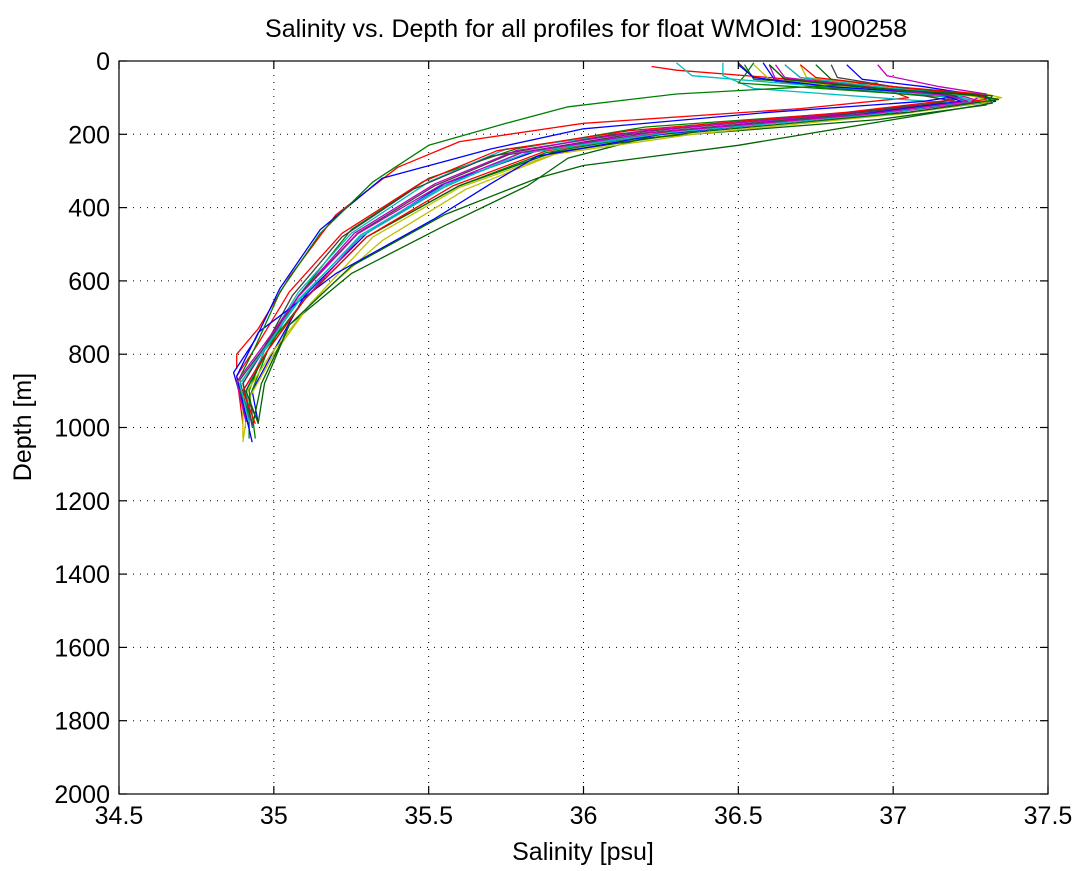 The image size is (1083, 871). I want to click on x-tick-label: 36.5, so click(738, 816).